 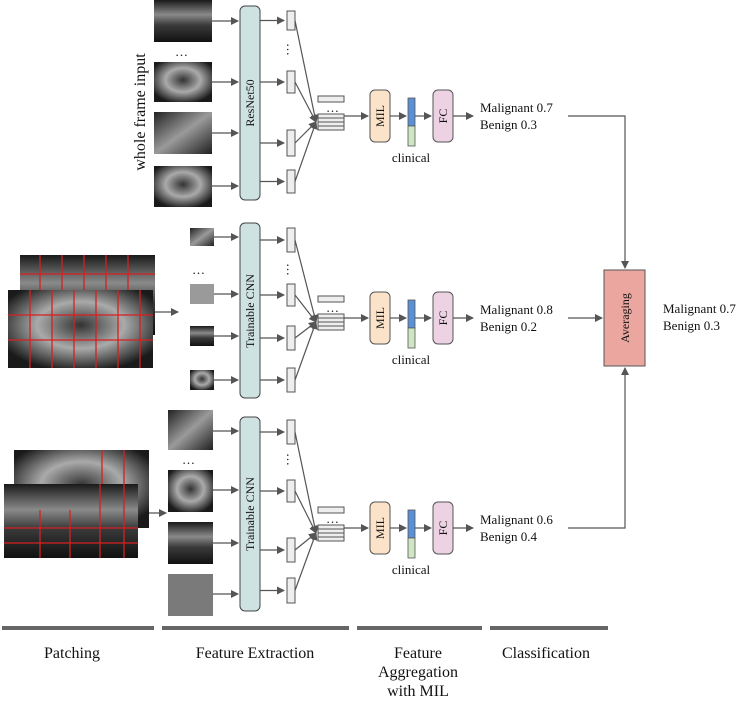 I want to click on row-malignant: Malignant 0.6, so click(x=516, y=519).